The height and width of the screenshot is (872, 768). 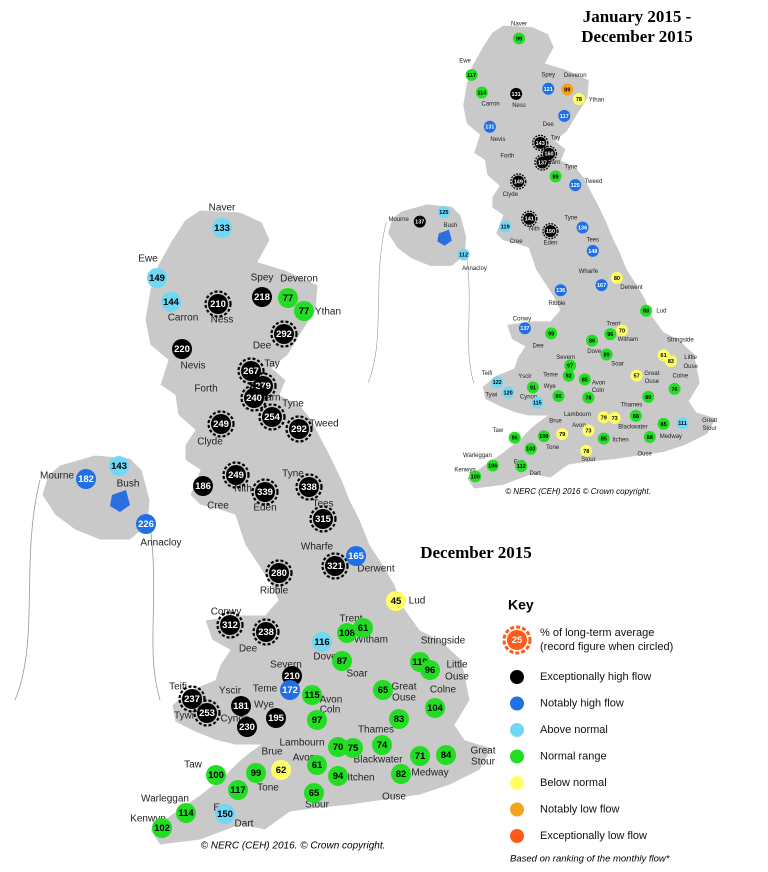 I want to click on river-label: Tywi, so click(x=491, y=395).